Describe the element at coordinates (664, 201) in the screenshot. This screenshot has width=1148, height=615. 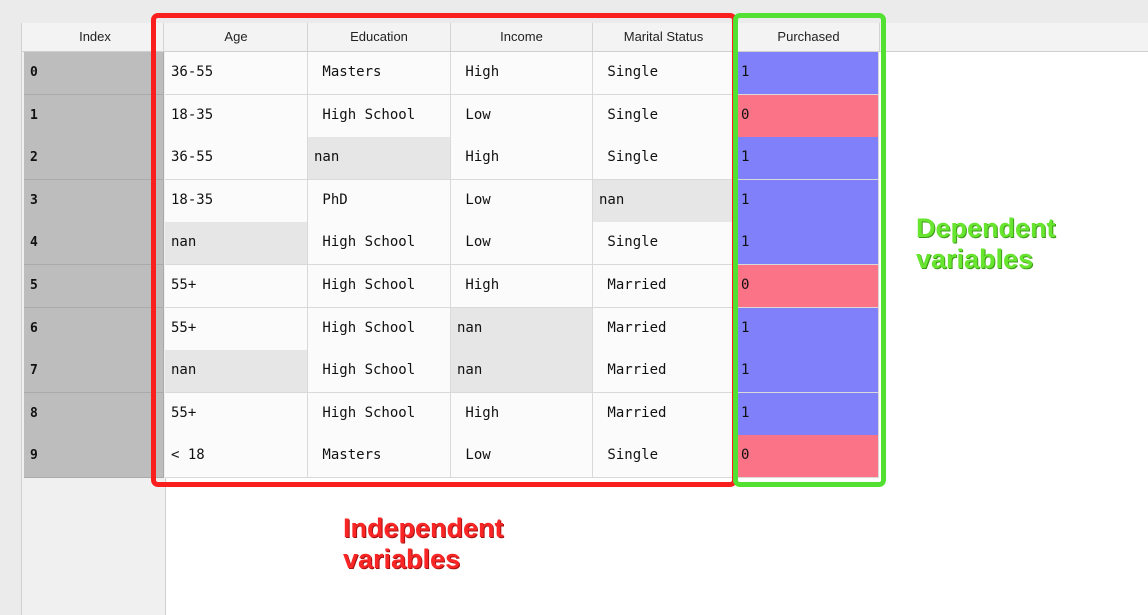
I see `marital-status-cell: nan` at that location.